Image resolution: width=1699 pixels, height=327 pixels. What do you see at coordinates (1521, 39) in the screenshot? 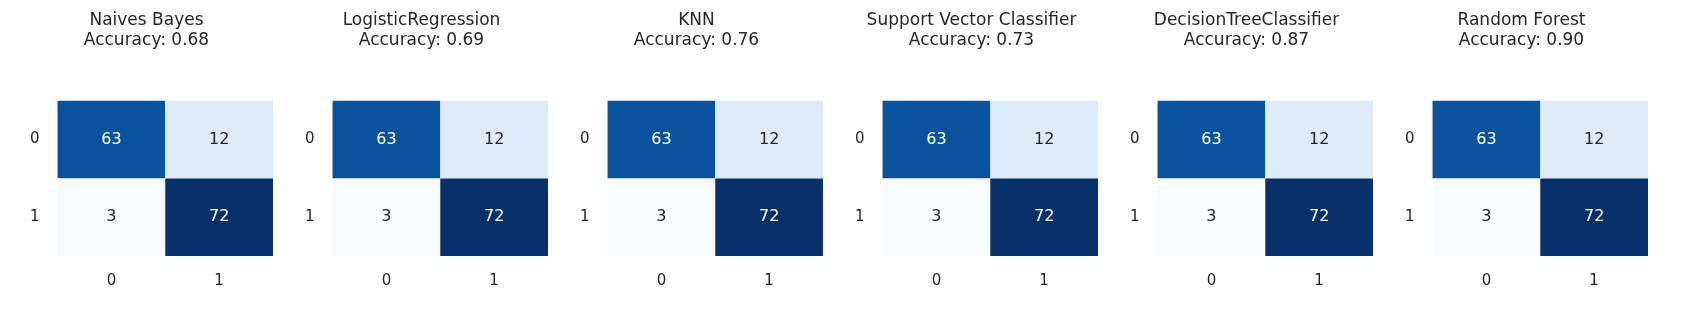
I see `chart-subtitle: Accuracy: 0.90` at bounding box center [1521, 39].